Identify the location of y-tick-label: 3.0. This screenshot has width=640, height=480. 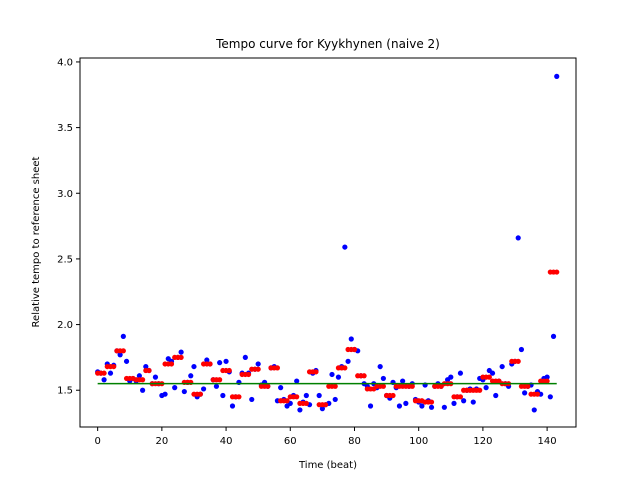
(65, 194).